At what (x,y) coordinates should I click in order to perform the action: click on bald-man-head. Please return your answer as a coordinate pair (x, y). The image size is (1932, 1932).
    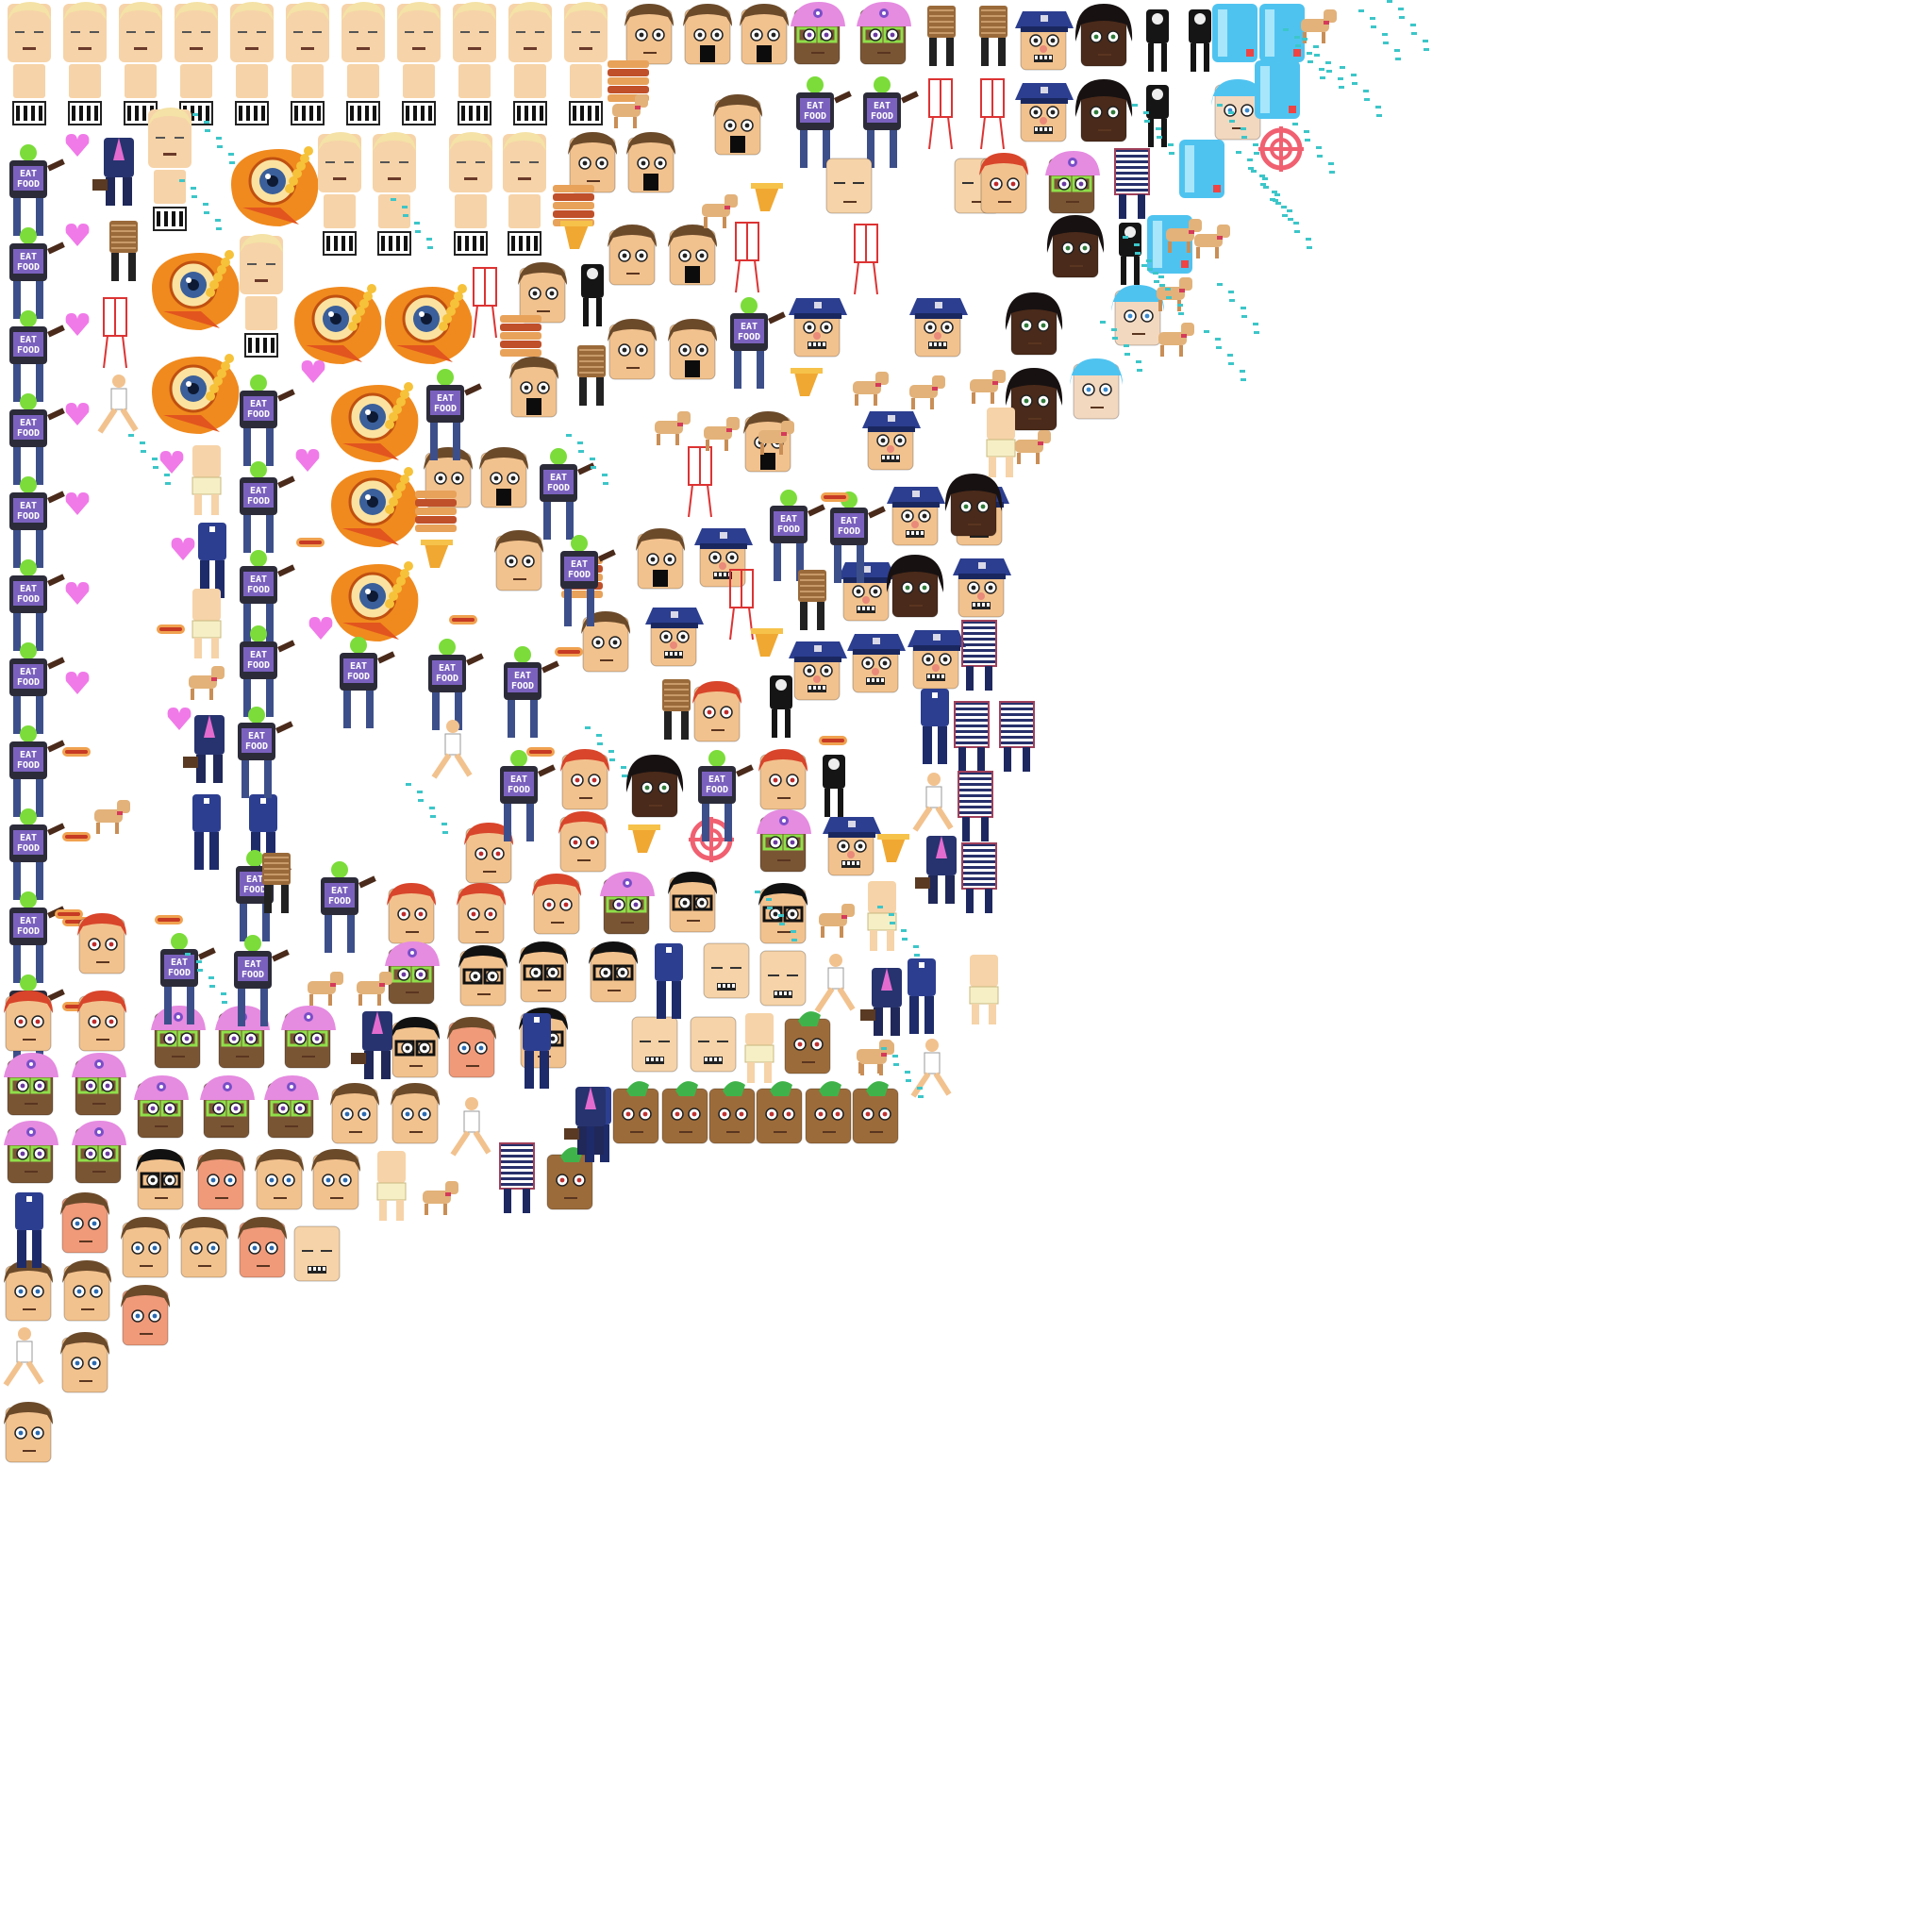
    Looking at the image, I should click on (654, 1044).